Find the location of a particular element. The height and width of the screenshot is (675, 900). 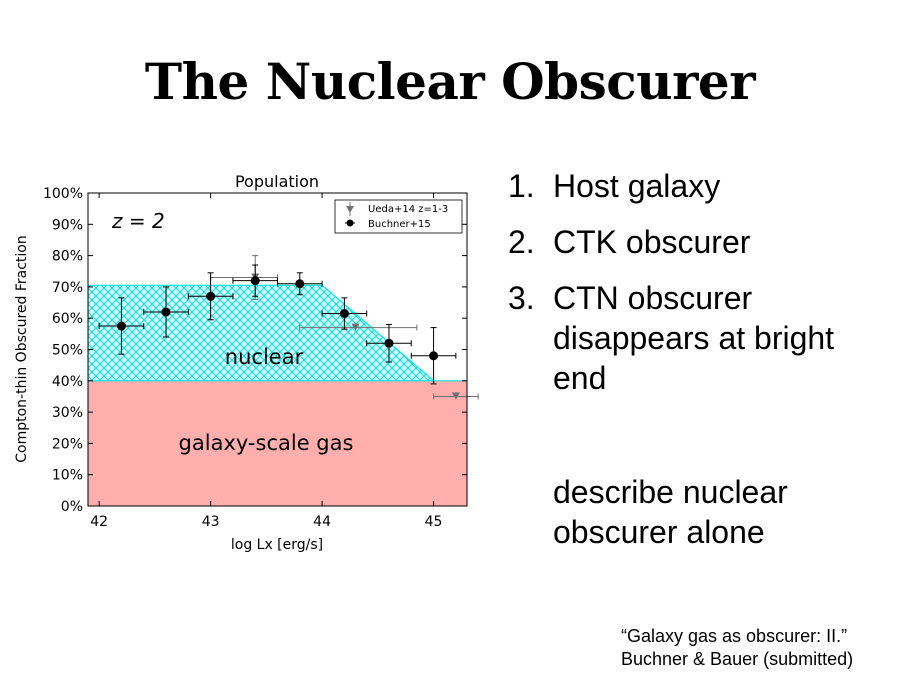

list-item: 3. CTN obscurer disappears at bright end is located at coordinates (698, 338).